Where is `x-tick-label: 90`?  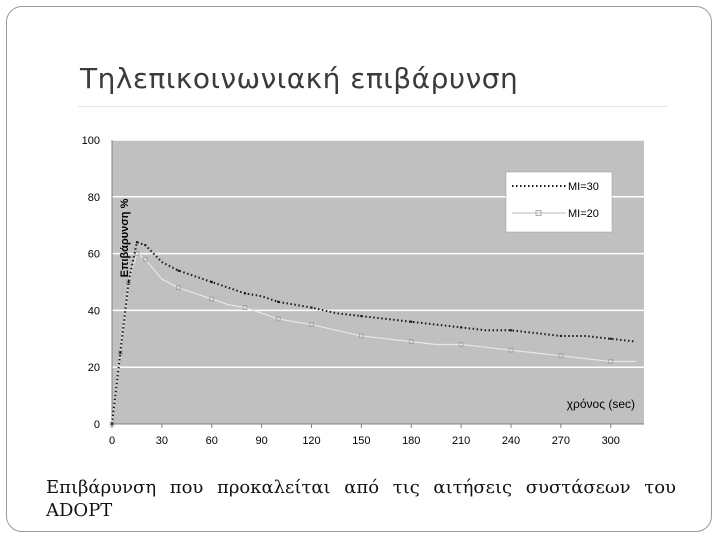 x-tick-label: 90 is located at coordinates (262, 441).